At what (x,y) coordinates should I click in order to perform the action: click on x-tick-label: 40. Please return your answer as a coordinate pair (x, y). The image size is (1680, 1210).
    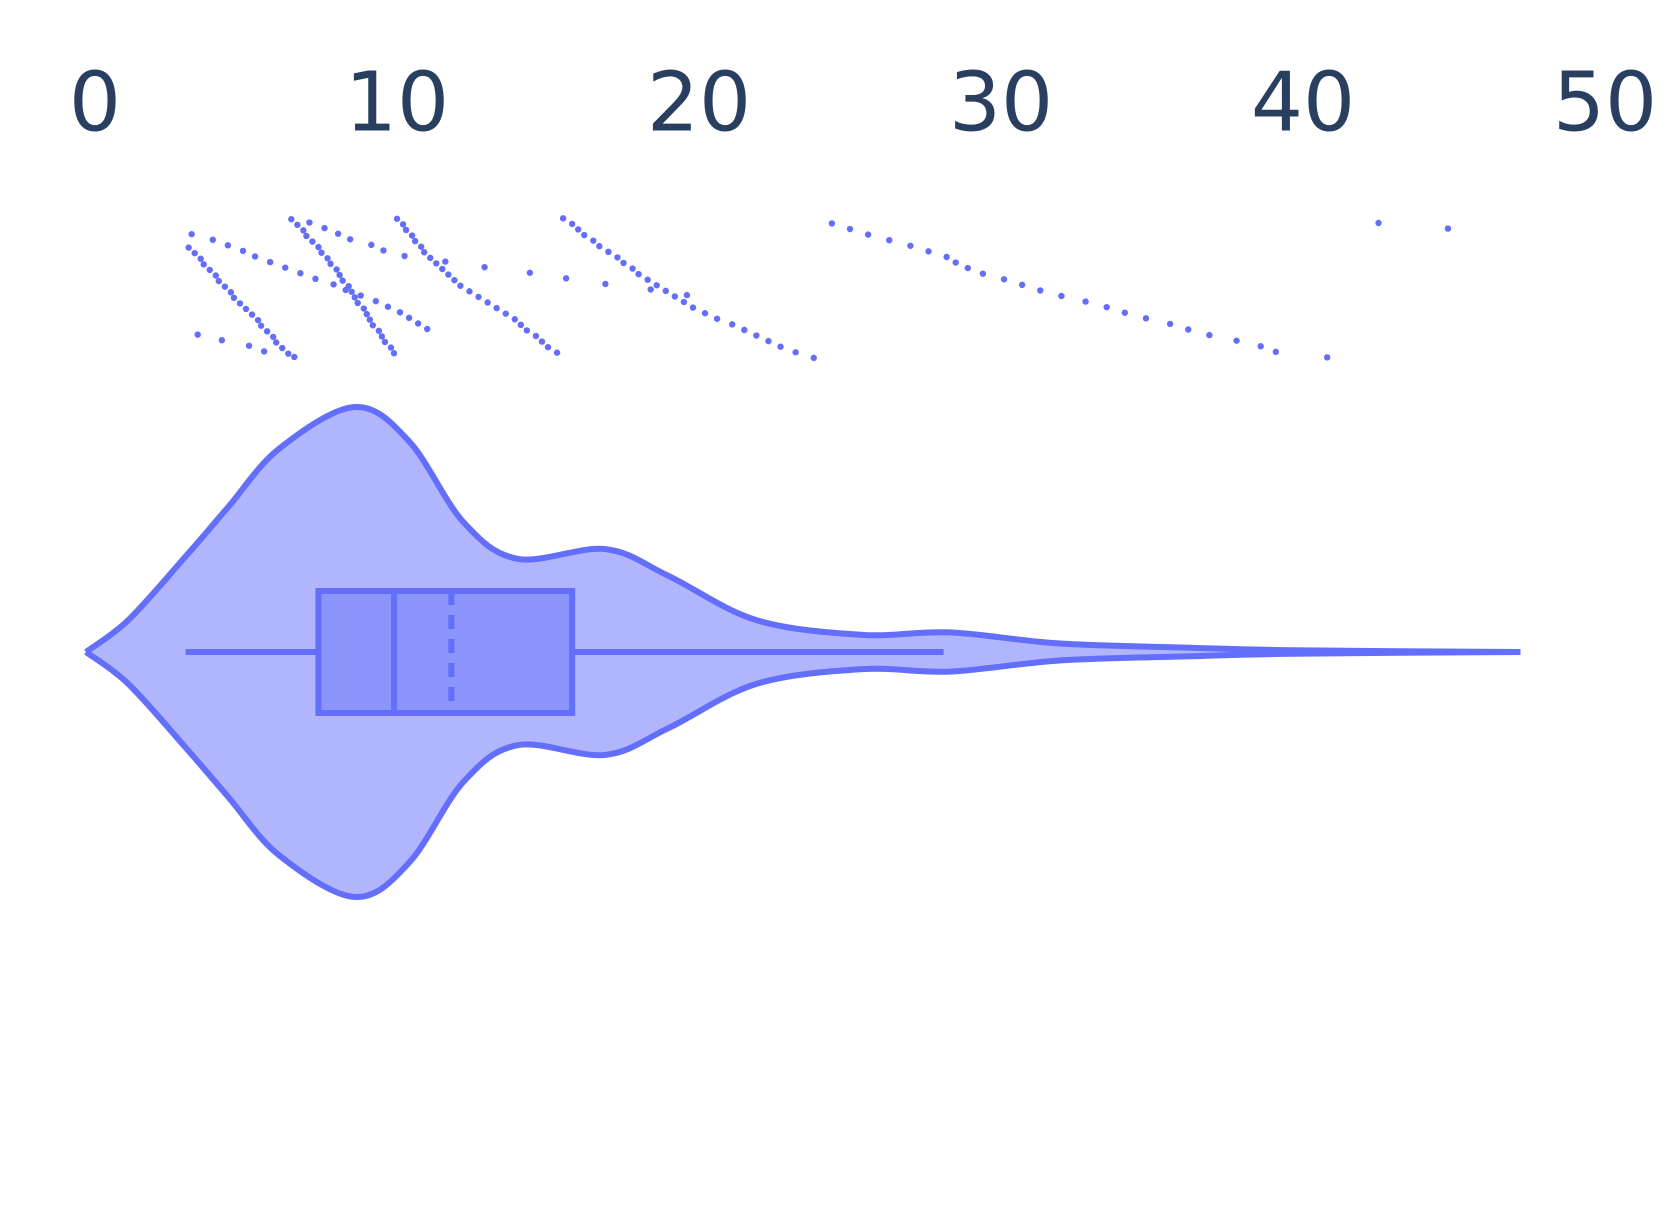
    Looking at the image, I should click on (1303, 102).